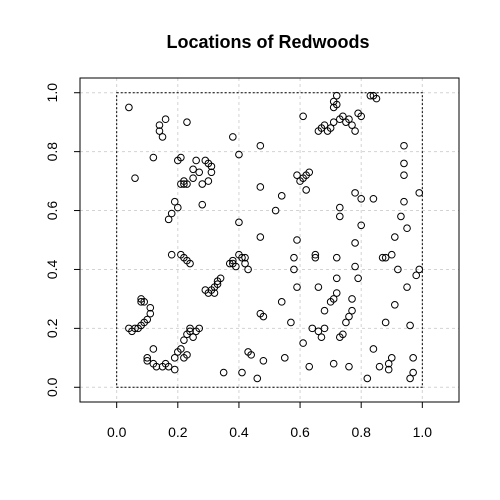 This screenshot has width=500, height=500. Describe the element at coordinates (269, 421) in the screenshot. I see `x-axis: 0.0 0.2 0.4 0.6 0.8 1.0` at that location.